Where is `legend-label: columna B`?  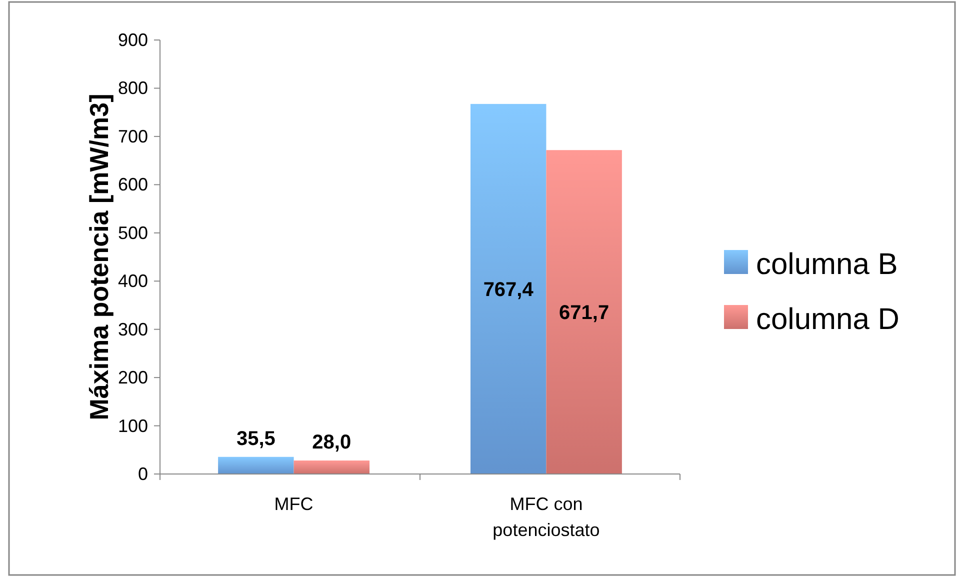
legend-label: columna B is located at coordinates (827, 264).